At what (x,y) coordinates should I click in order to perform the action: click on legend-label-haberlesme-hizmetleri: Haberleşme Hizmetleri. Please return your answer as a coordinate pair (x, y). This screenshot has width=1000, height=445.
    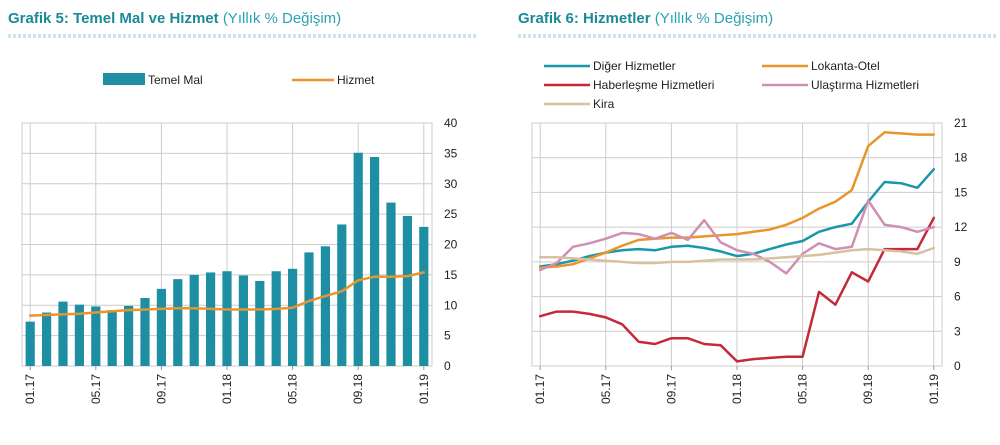
    Looking at the image, I should click on (653, 85).